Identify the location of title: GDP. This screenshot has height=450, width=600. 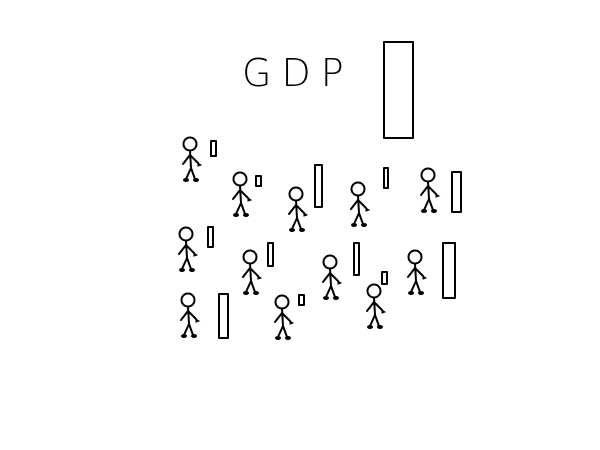
(298, 73).